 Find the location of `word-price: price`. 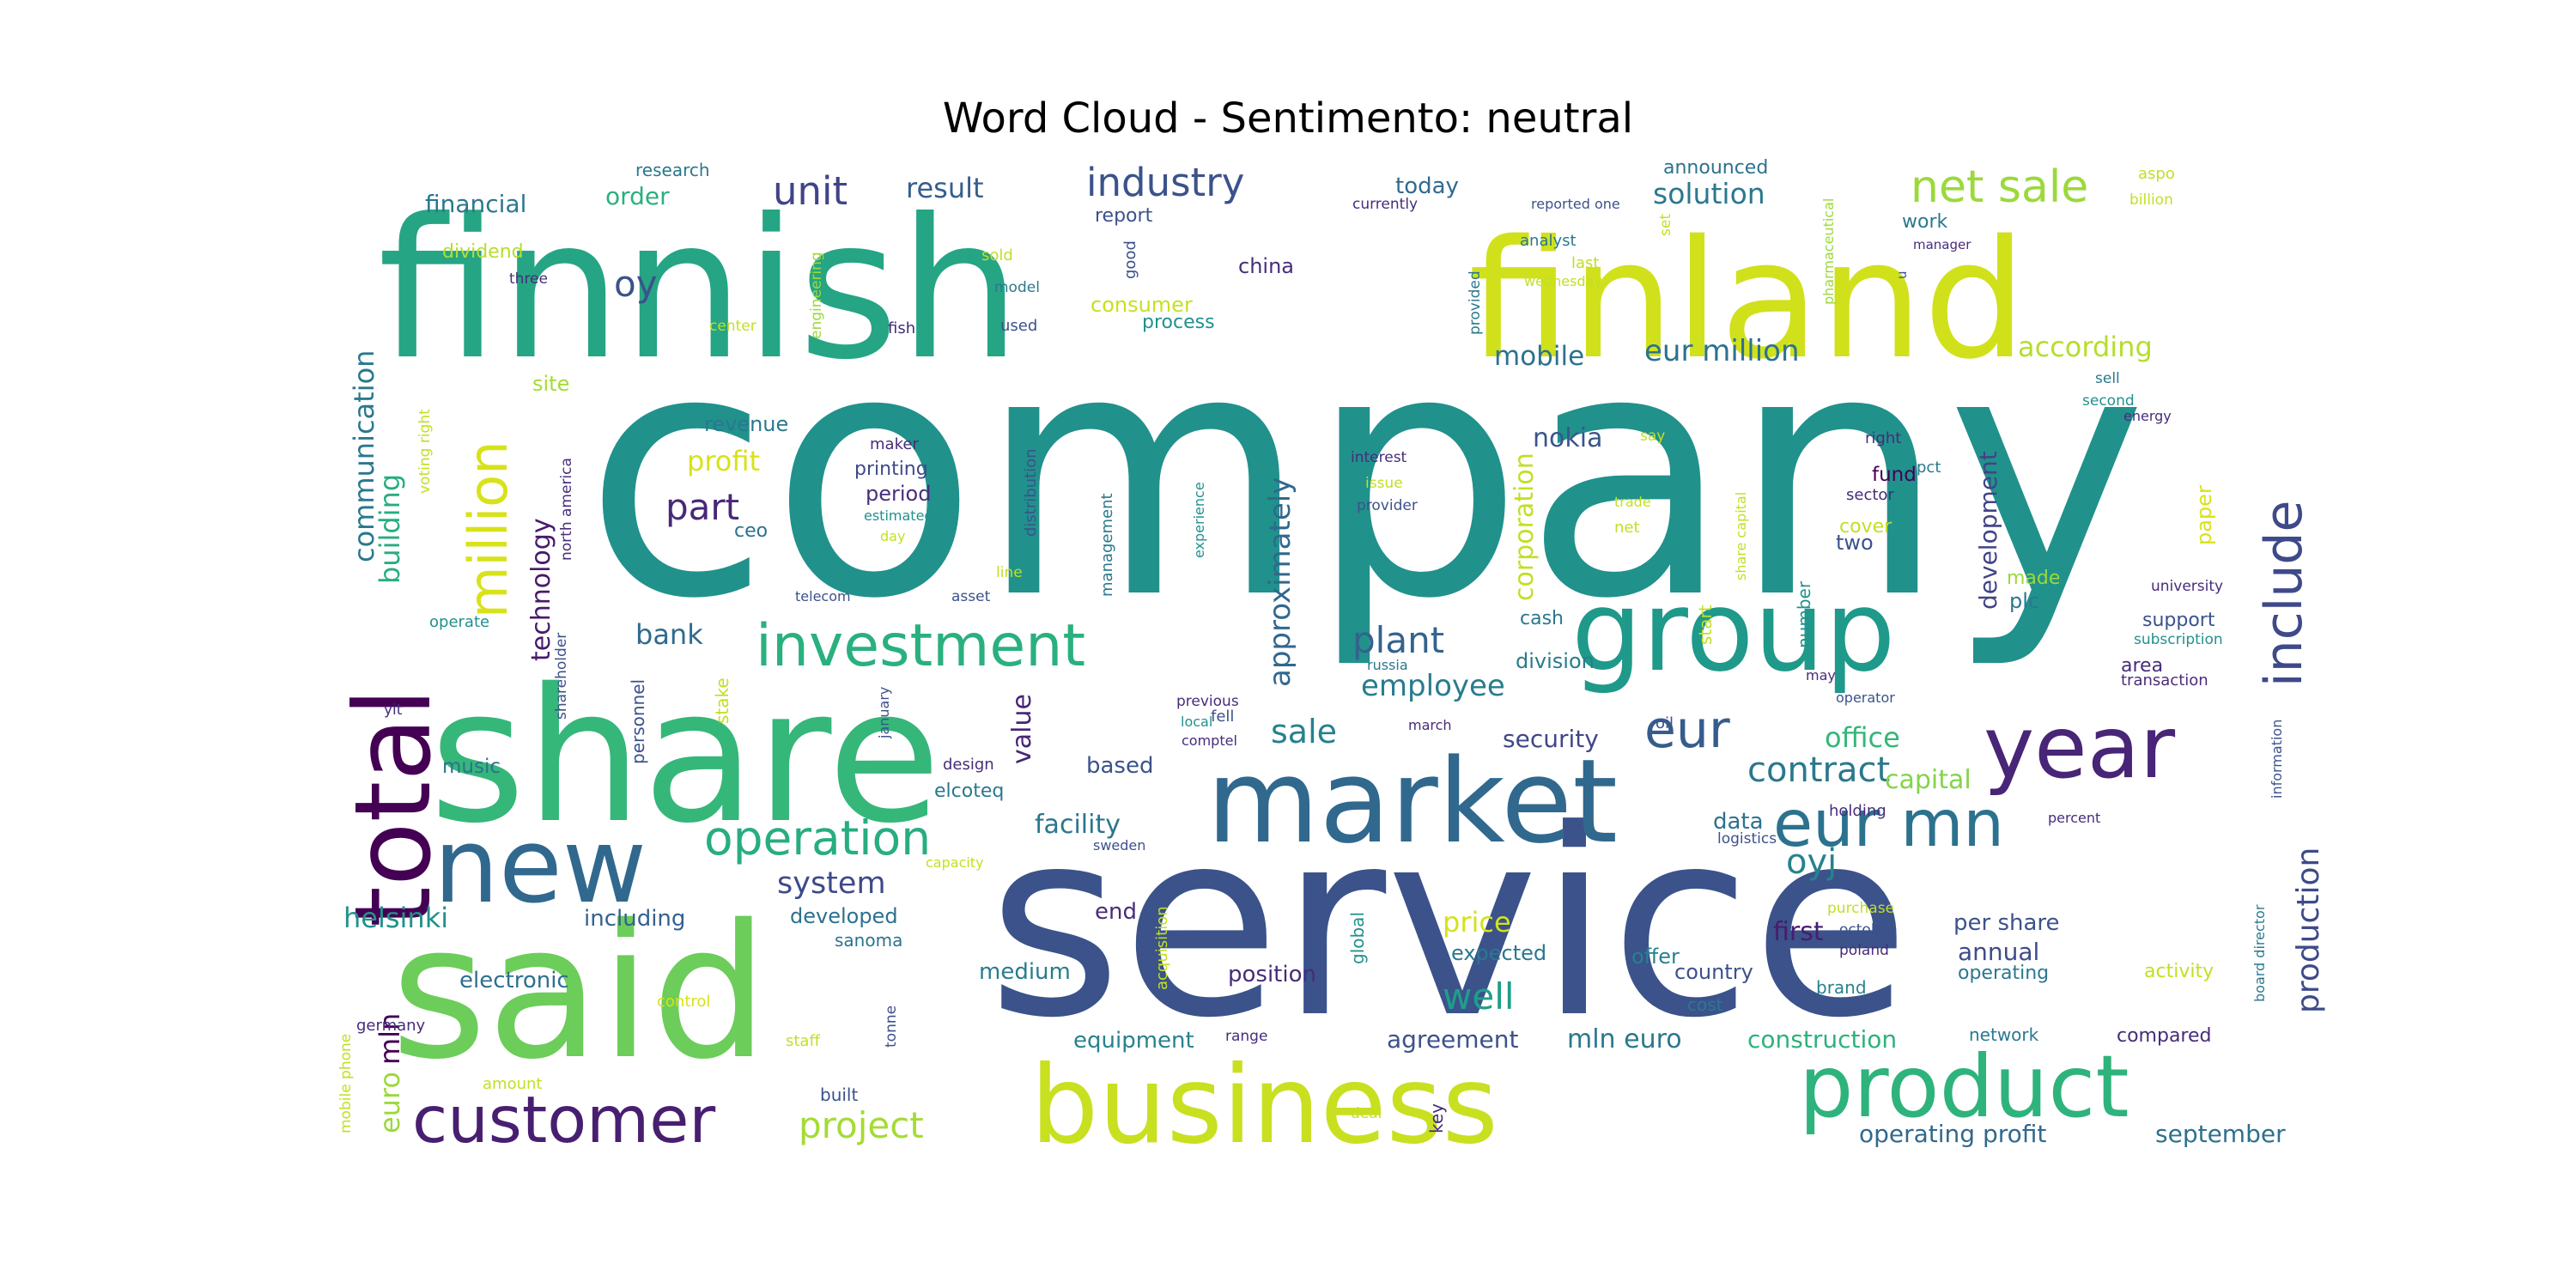

word-price: price is located at coordinates (1477, 922).